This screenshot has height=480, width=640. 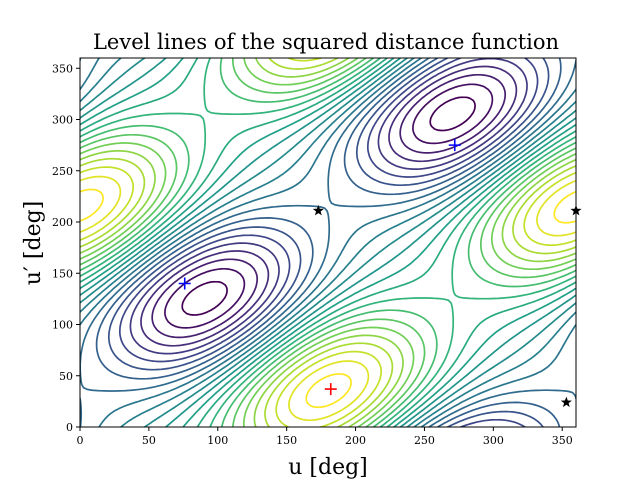 What do you see at coordinates (66, 248) in the screenshot?
I see `y-axis-ticks: 0 50 100 150 200 250 300 350` at bounding box center [66, 248].